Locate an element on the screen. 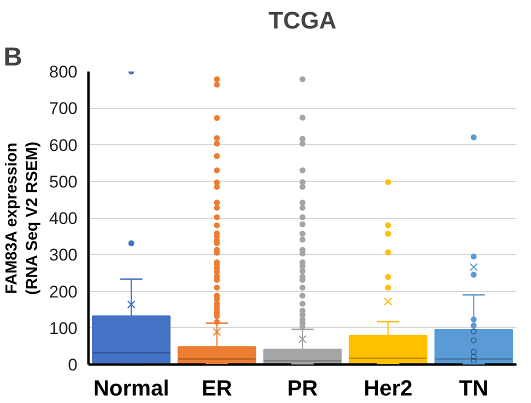  x-tick-label: Normal is located at coordinates (131, 388).